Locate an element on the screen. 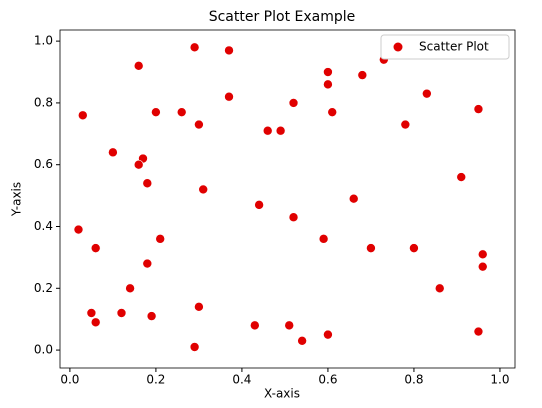  chart-title: Scatter Plot Example is located at coordinates (282, 17).